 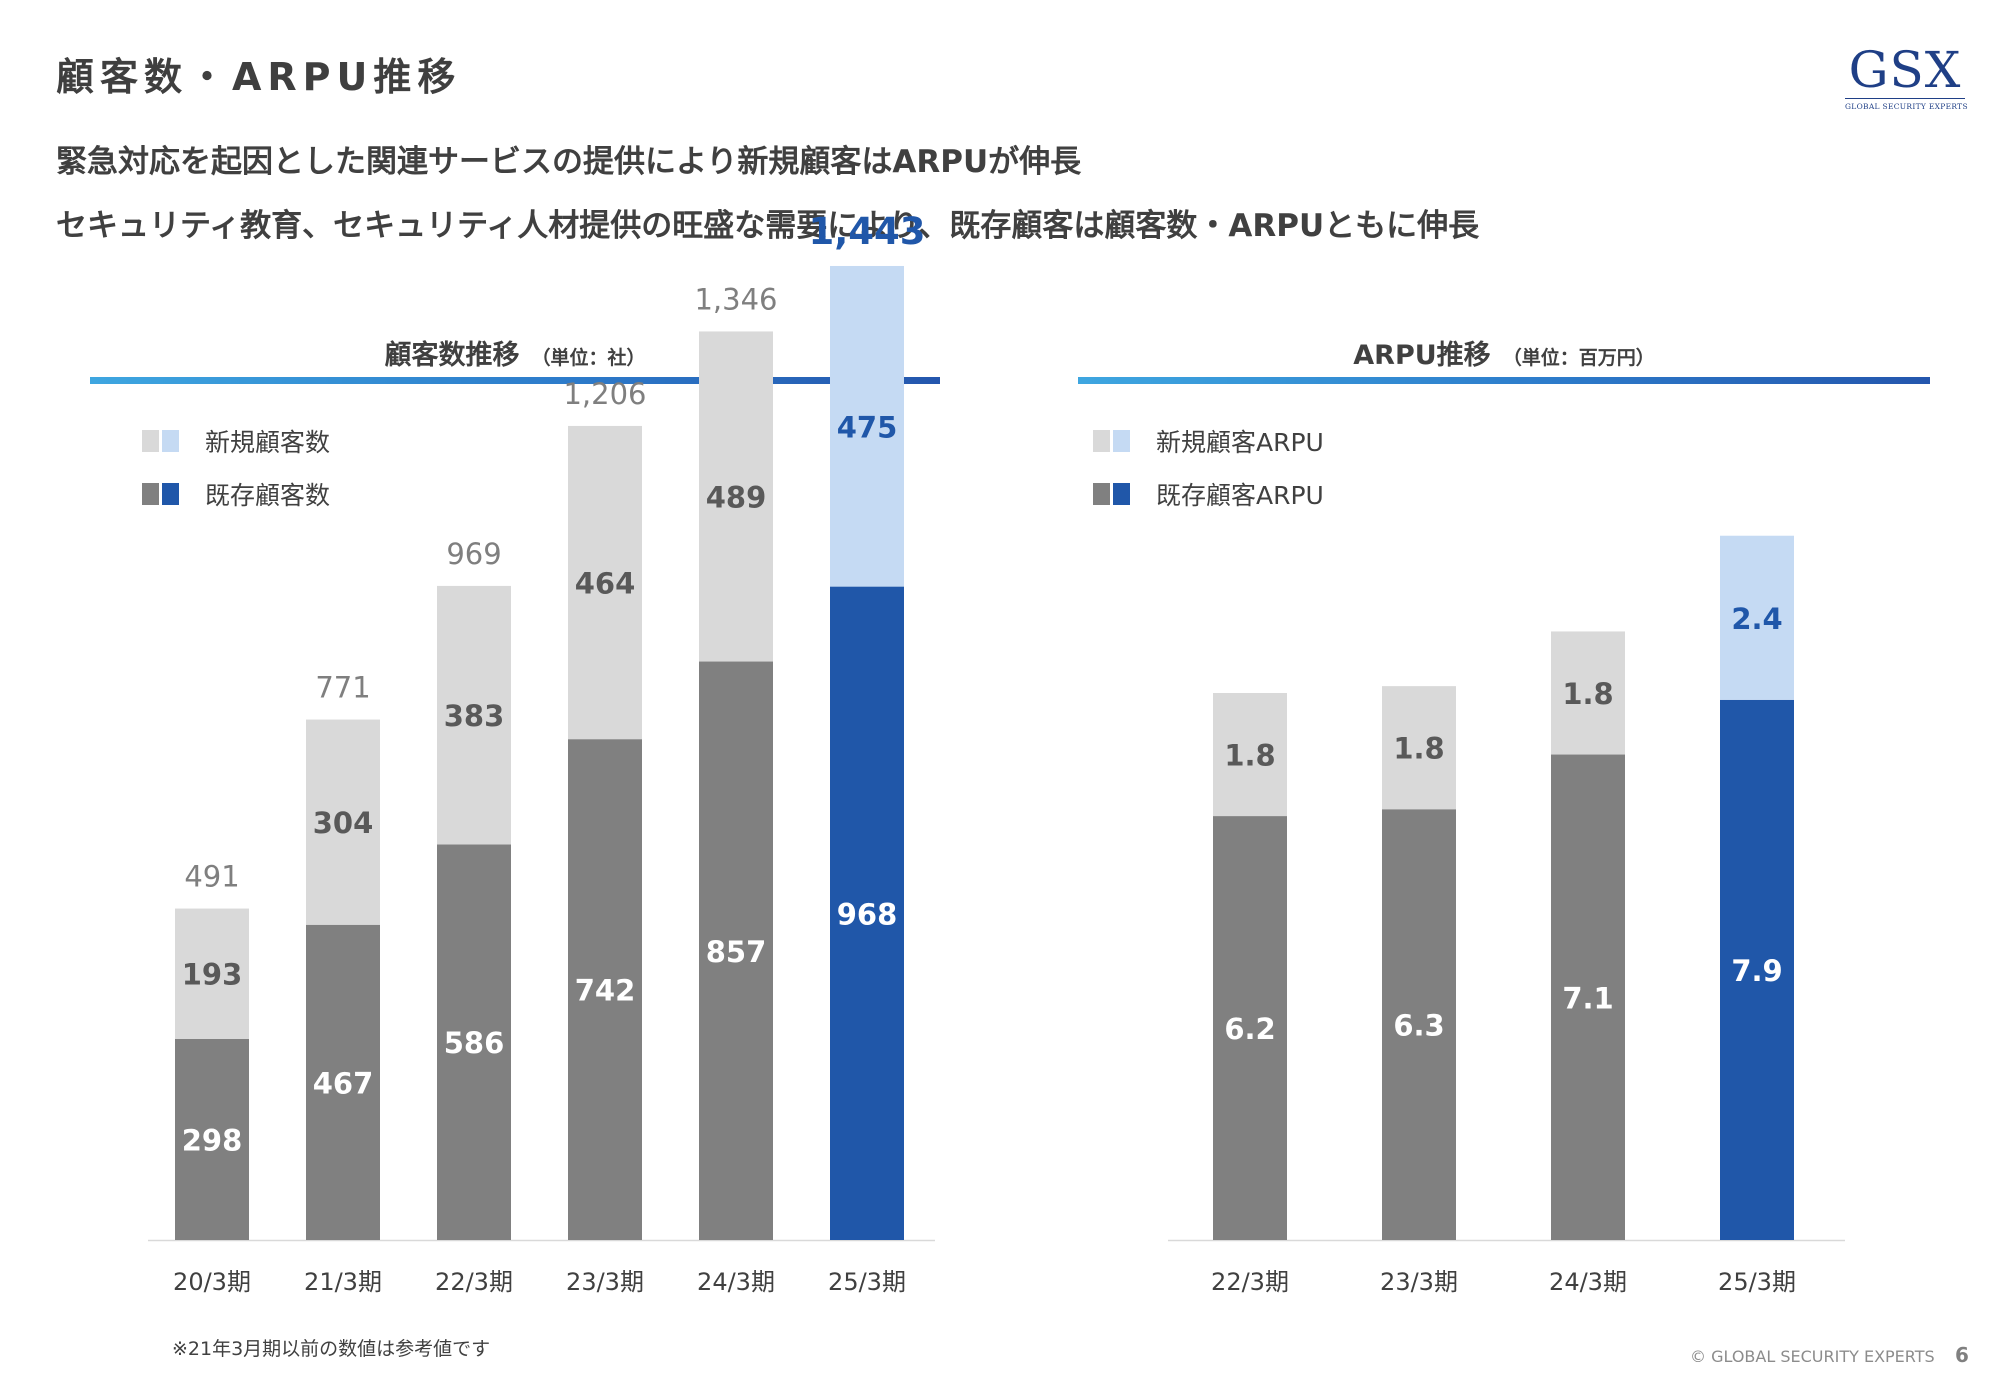 I want to click on arpu-category-label: 24/3期, so click(x=1588, y=1282).